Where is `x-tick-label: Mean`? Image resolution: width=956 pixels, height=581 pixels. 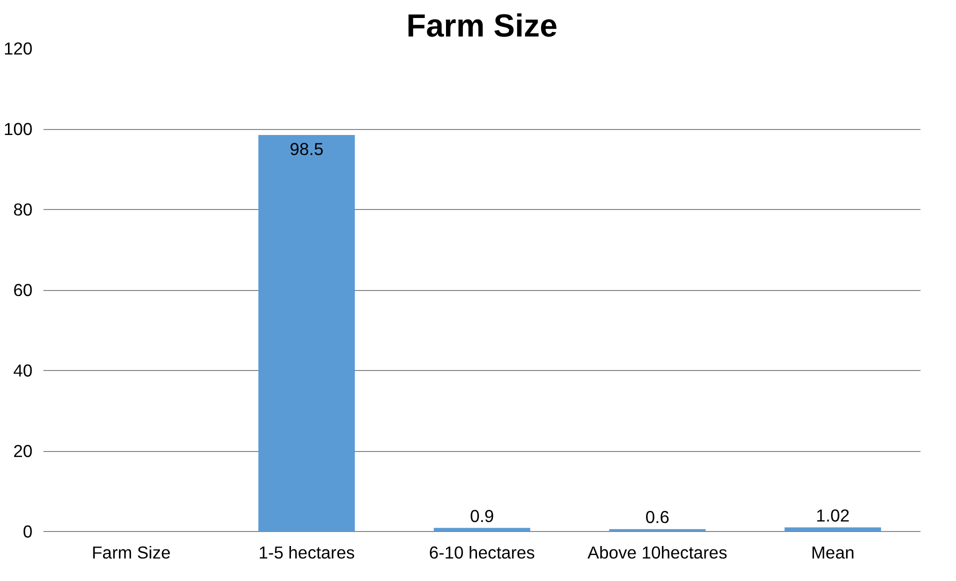 x-tick-label: Mean is located at coordinates (832, 552).